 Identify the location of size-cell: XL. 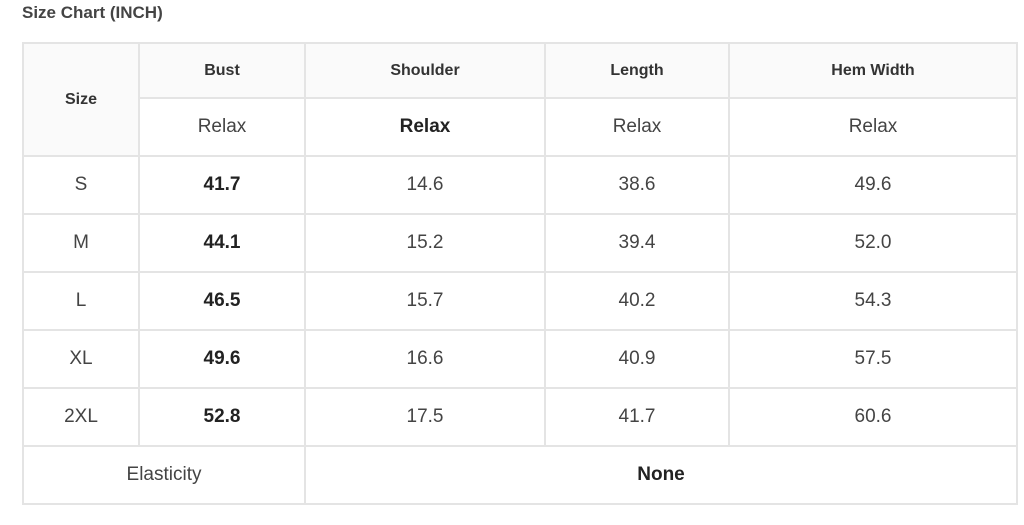
(81, 359).